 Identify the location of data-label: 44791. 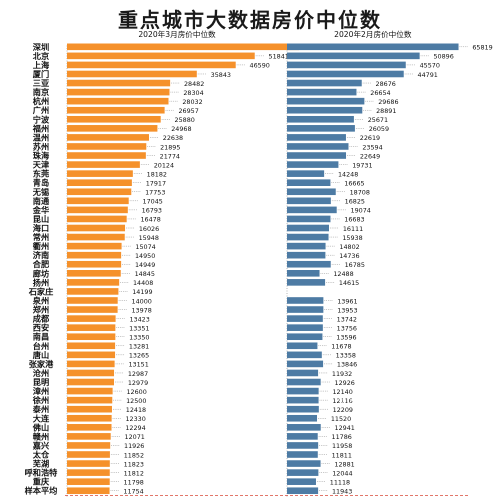
(428, 75).